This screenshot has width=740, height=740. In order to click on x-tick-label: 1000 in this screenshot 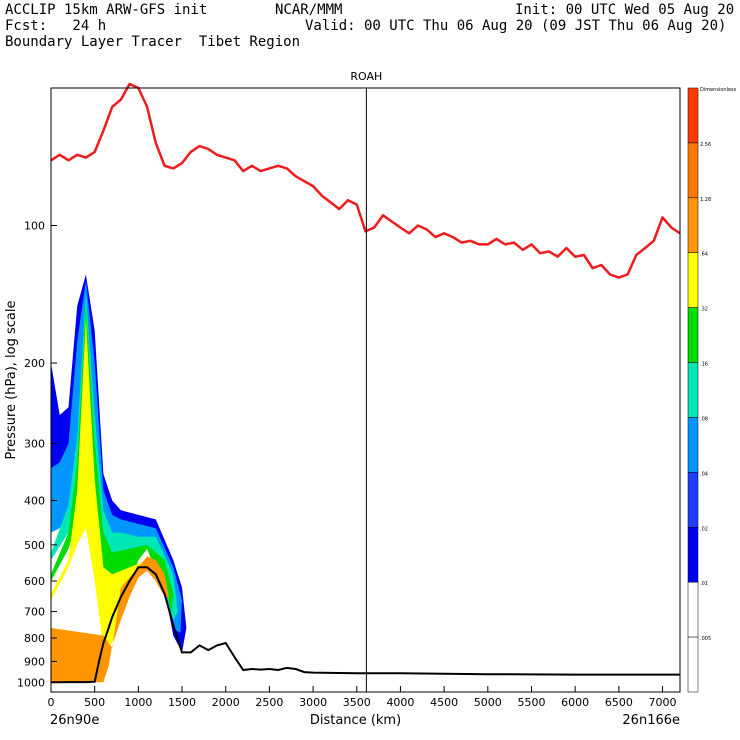, I will do `click(138, 702)`.